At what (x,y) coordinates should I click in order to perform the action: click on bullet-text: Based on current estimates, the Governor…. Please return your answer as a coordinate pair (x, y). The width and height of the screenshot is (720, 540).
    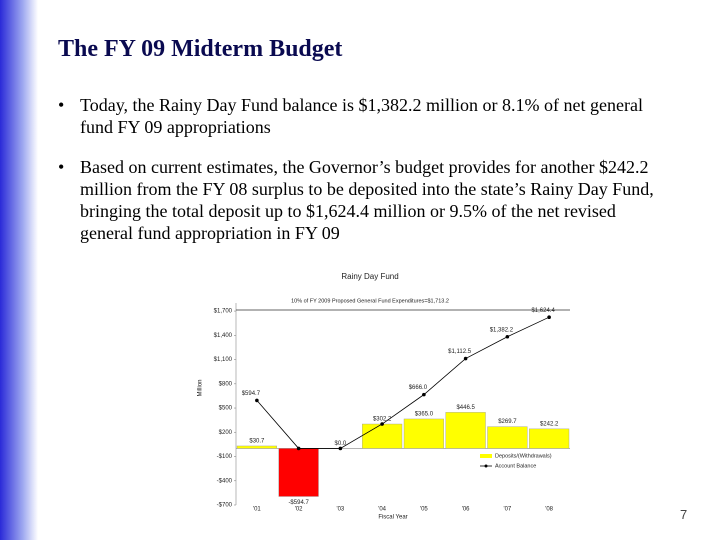
    Looking at the image, I should click on (367, 200).